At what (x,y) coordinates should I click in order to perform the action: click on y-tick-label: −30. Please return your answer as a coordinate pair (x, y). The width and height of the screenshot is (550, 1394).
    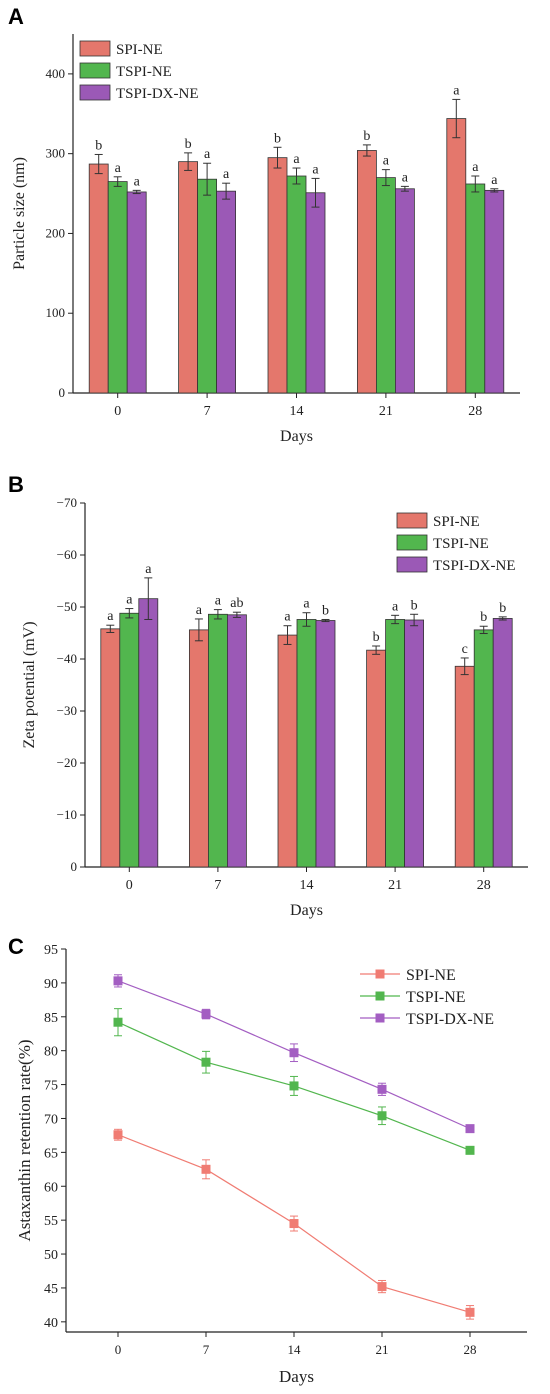
    Looking at the image, I should click on (67, 710).